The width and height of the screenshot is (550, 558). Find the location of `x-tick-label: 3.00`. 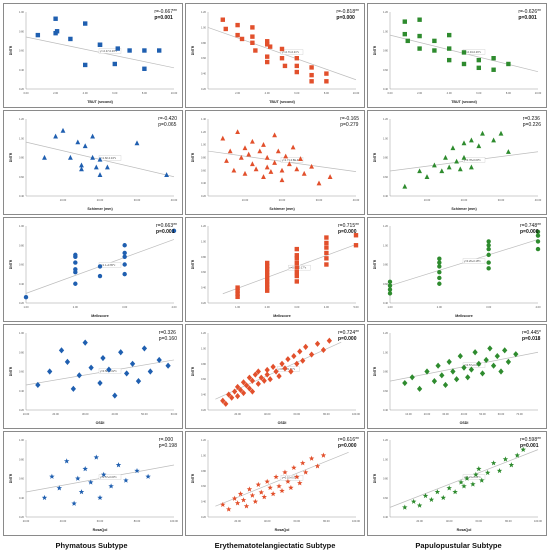

x-tick-label: 3.00 is located at coordinates (125, 307).